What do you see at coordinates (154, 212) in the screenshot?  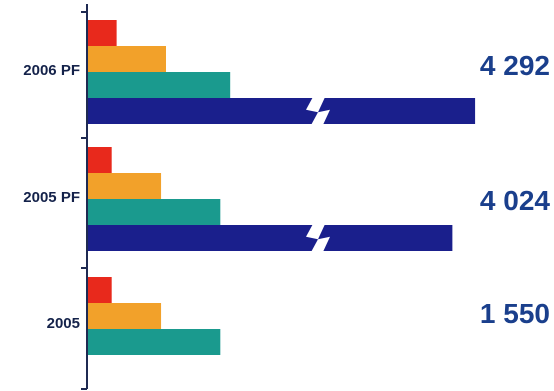 I see `bar-2005-pf-s2` at bounding box center [154, 212].